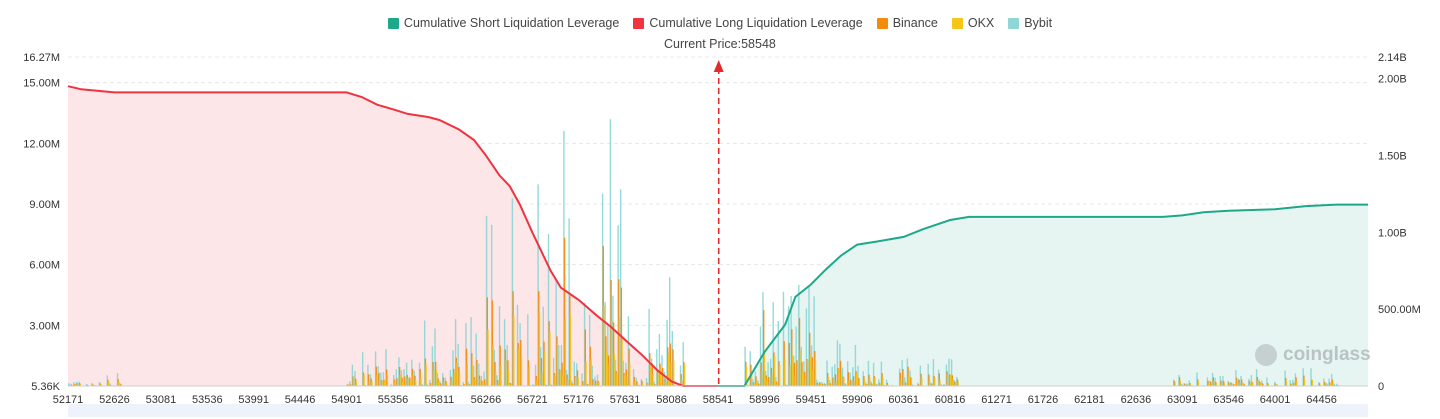  Describe the element at coordinates (41, 84) in the screenshot. I see `left-tick-label: 15.00M` at that location.